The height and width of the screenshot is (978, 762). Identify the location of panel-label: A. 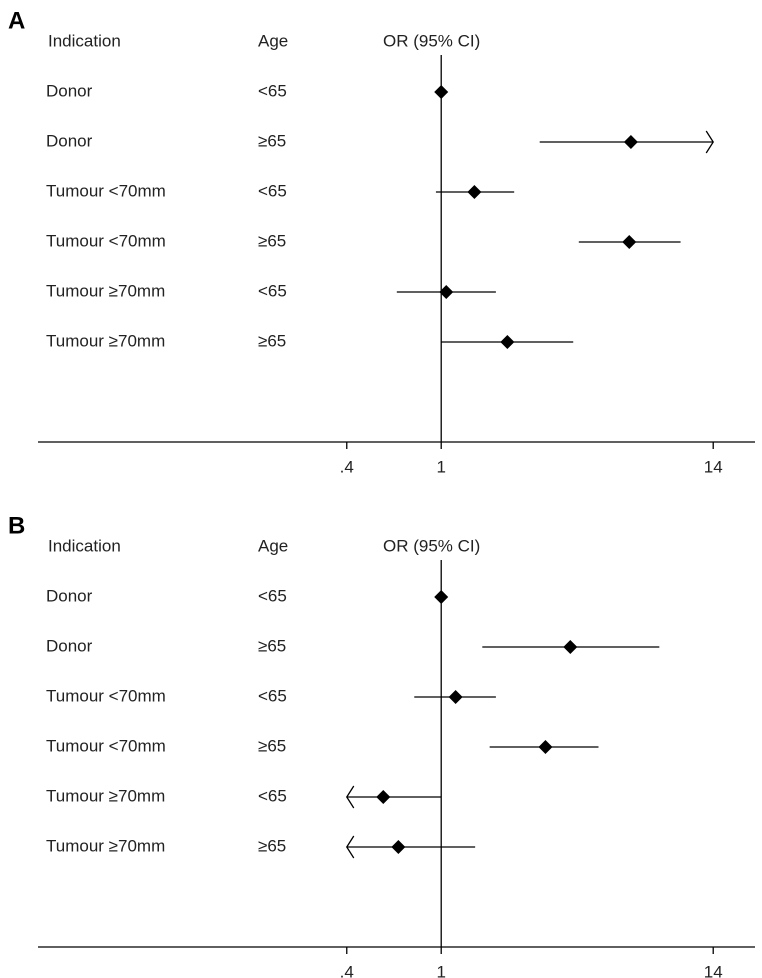
(16, 20).